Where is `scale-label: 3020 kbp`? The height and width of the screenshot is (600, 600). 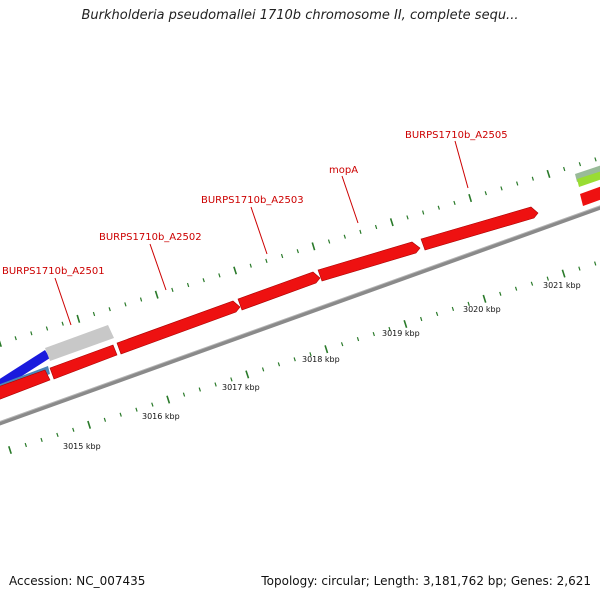 scale-label: 3020 kbp is located at coordinates (482, 309).